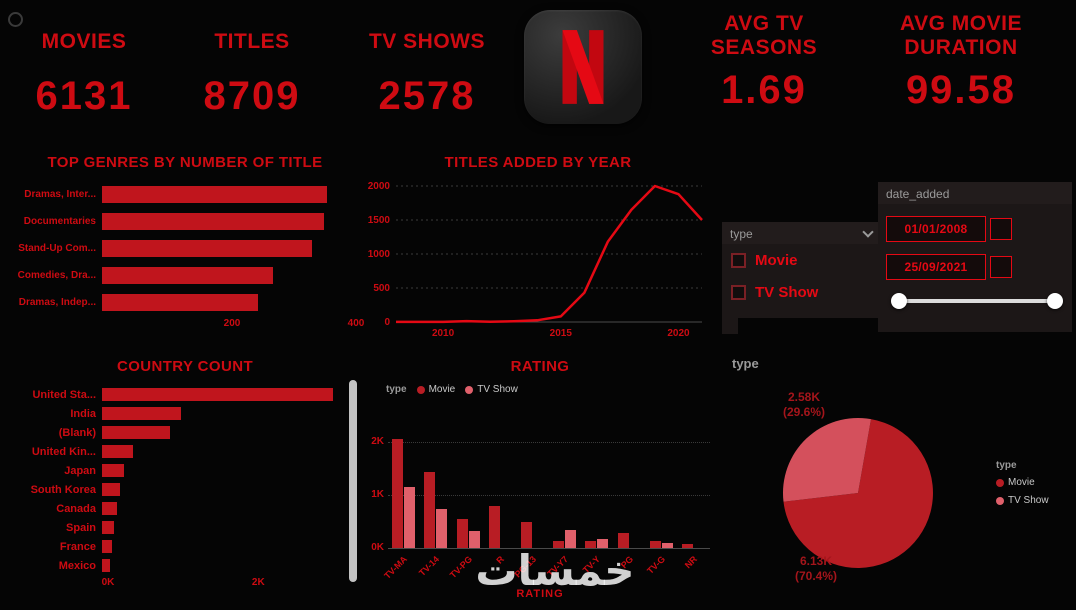 This screenshot has height=610, width=1076. Describe the element at coordinates (977, 301) in the screenshot. I see `slider-track` at that location.